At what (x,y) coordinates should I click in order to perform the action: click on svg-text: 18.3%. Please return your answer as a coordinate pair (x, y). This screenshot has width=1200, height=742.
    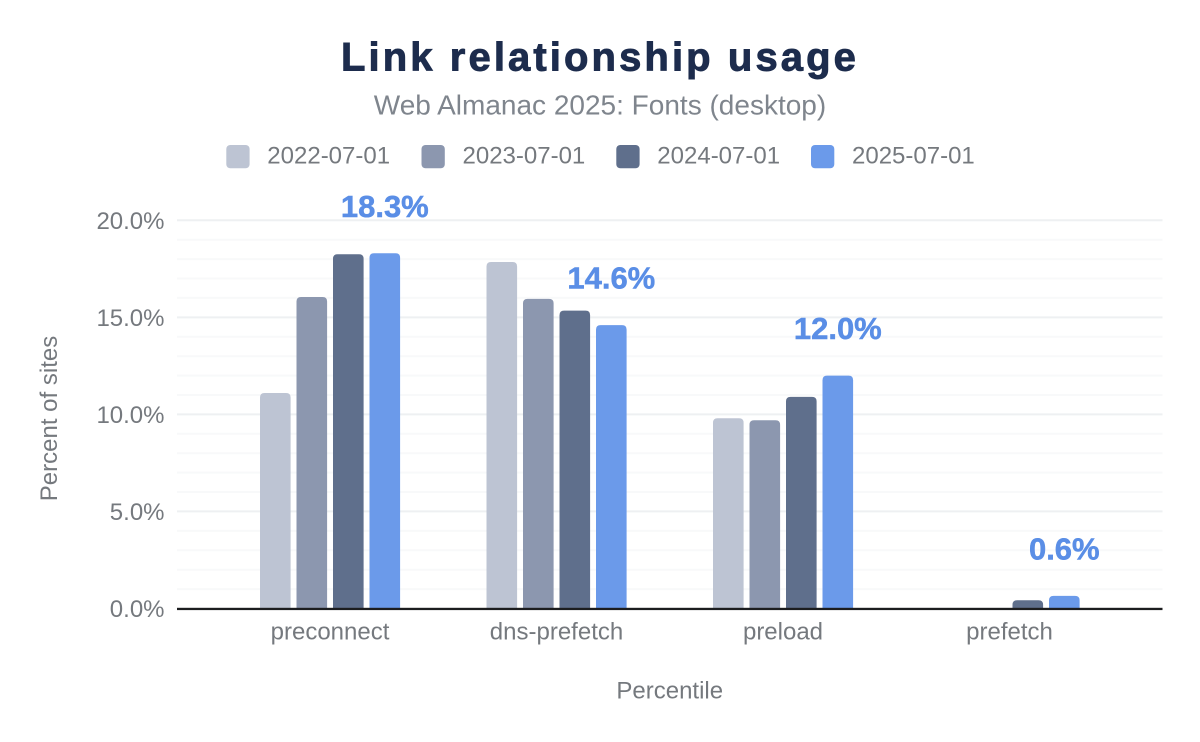
    Looking at the image, I should click on (385, 206).